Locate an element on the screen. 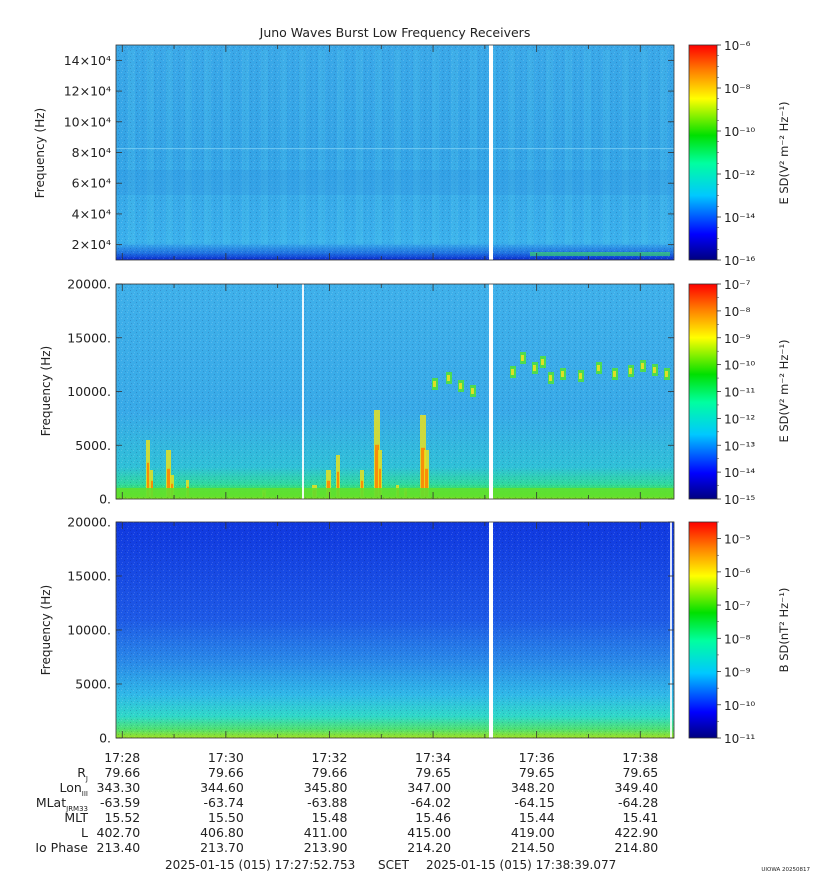 Image resolution: width=815 pixels, height=880 pixels. panel-2-colorbar is located at coordinates (703, 391).